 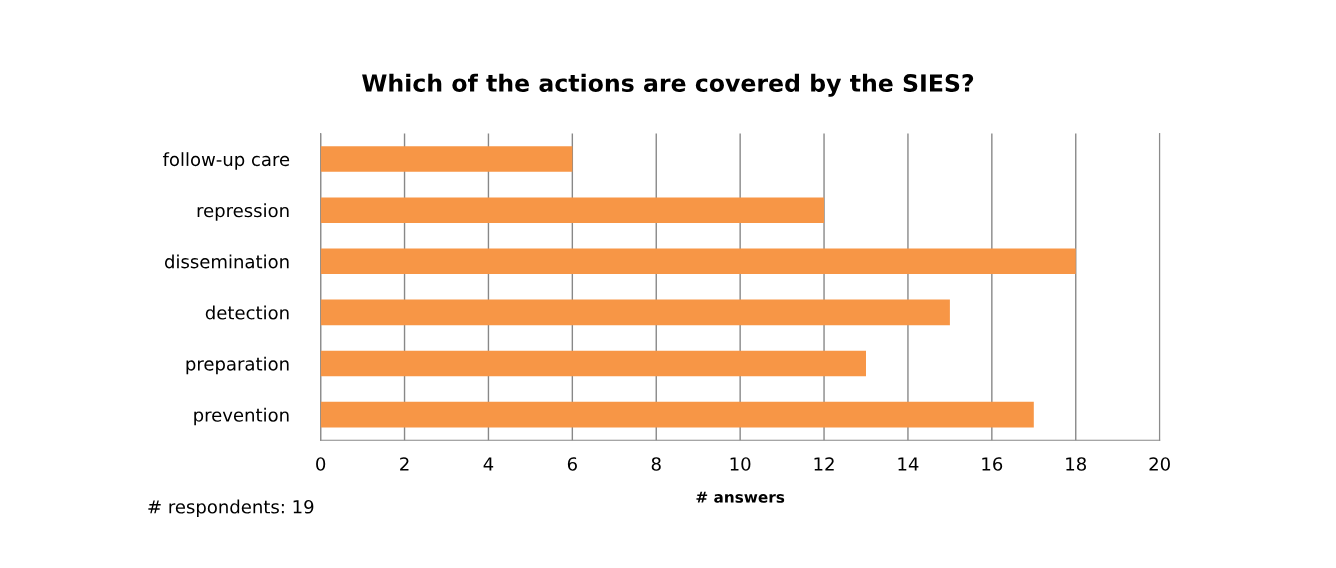 What do you see at coordinates (226, 161) in the screenshot?
I see `y-tick-label: follow-up care` at bounding box center [226, 161].